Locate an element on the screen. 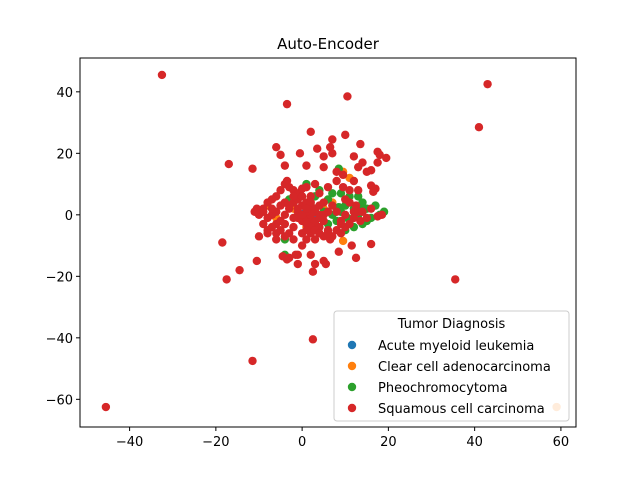 The image size is (640, 480). y-tick-label: 0 is located at coordinates (69, 216).